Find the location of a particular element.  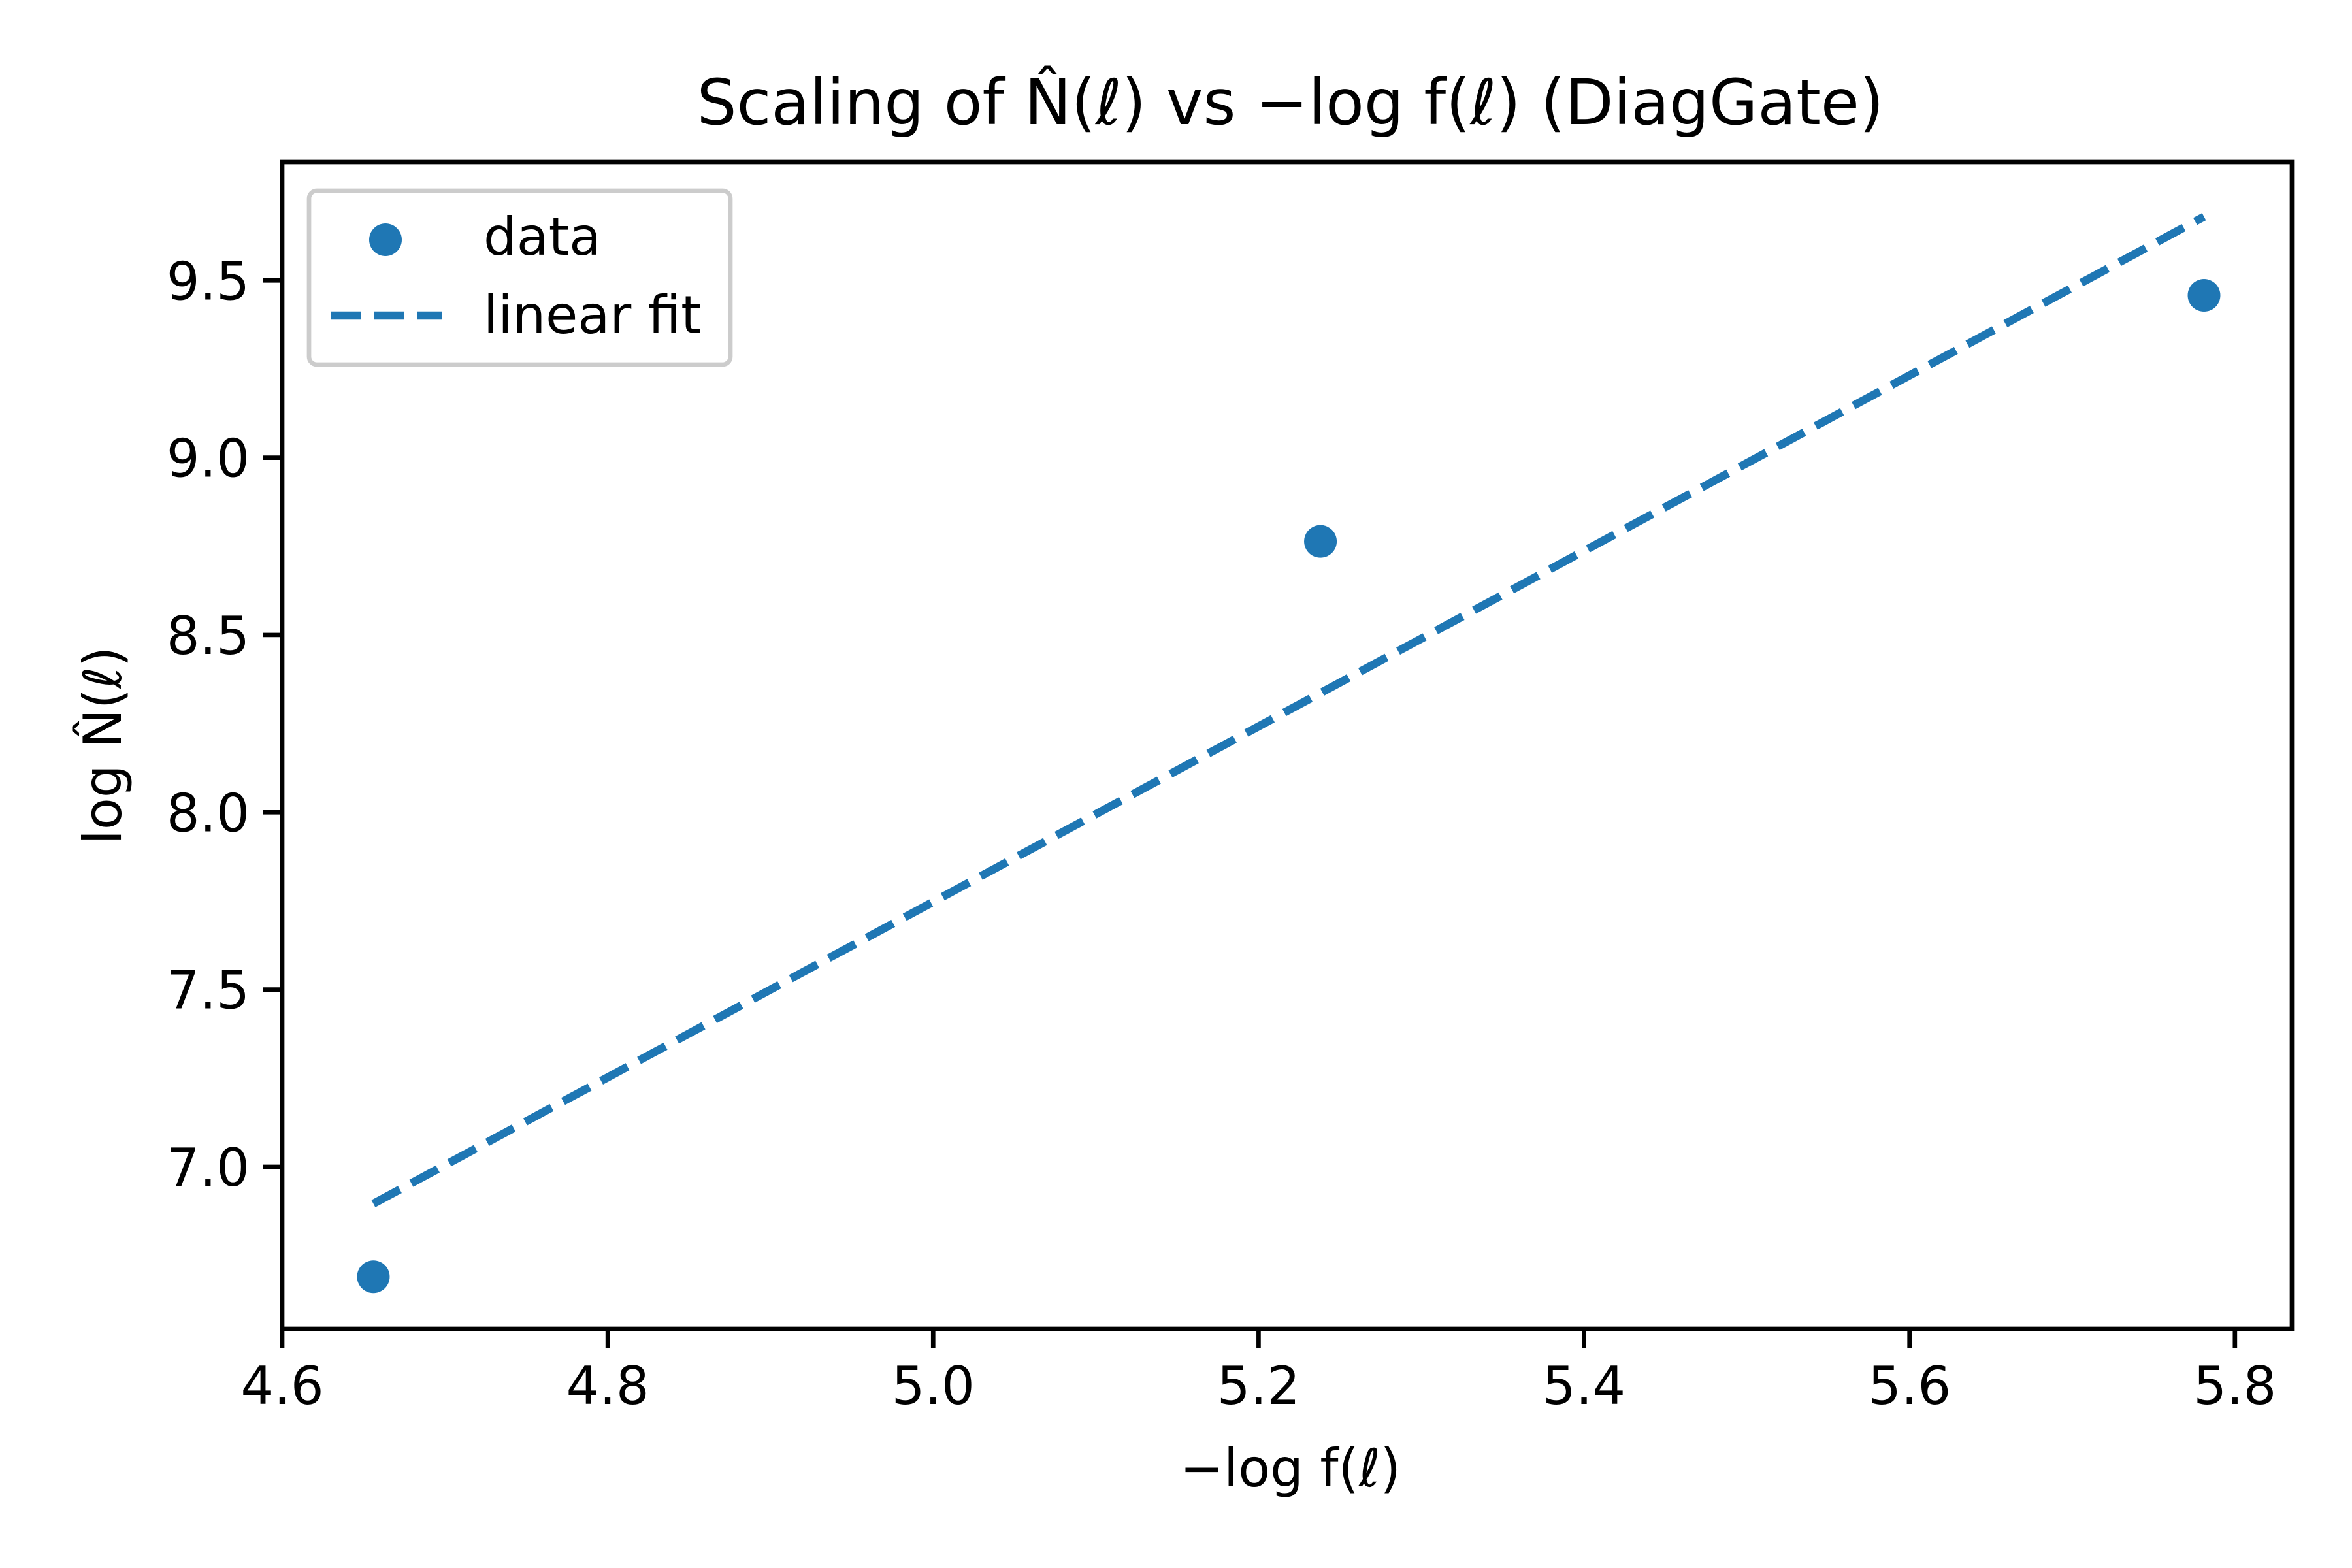

legend-marker-data is located at coordinates (385, 239).